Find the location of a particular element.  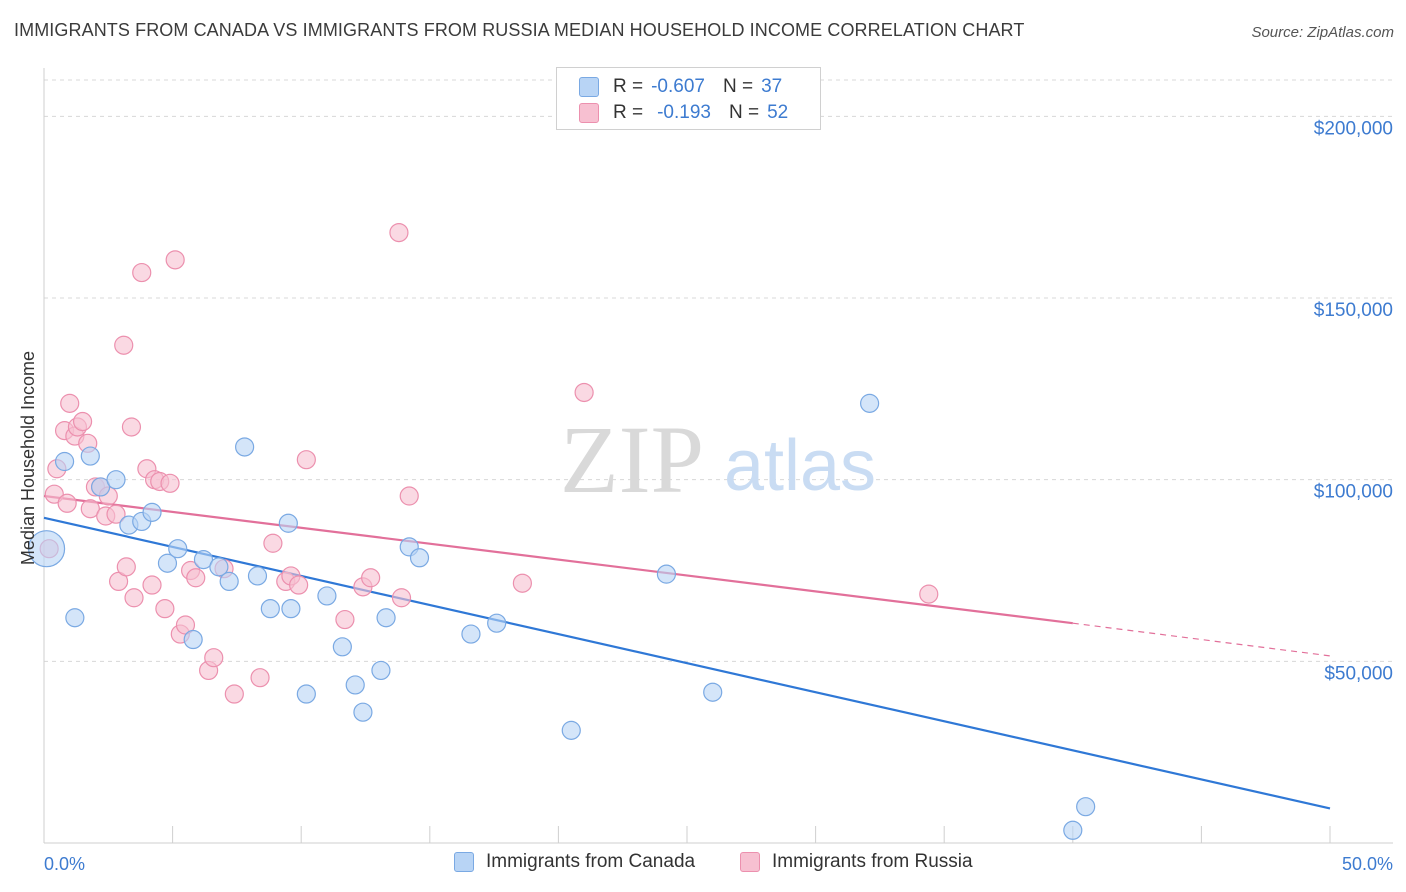

canada-legend-swatch is located at coordinates (464, 862).